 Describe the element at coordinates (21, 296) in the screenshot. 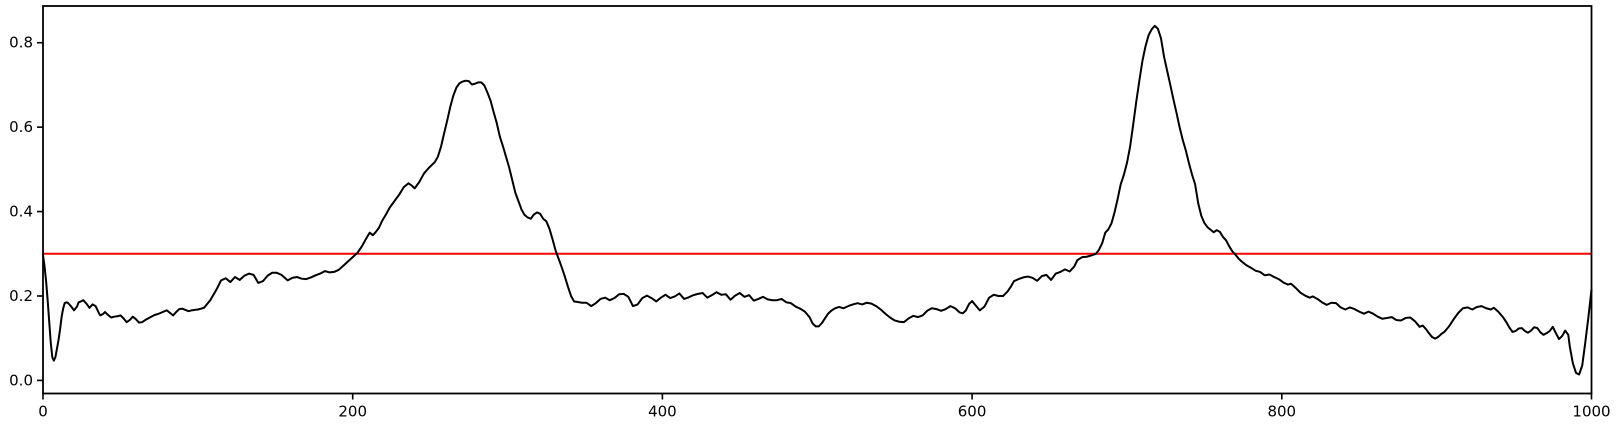

I see `y-tick-label: 0.2` at that location.